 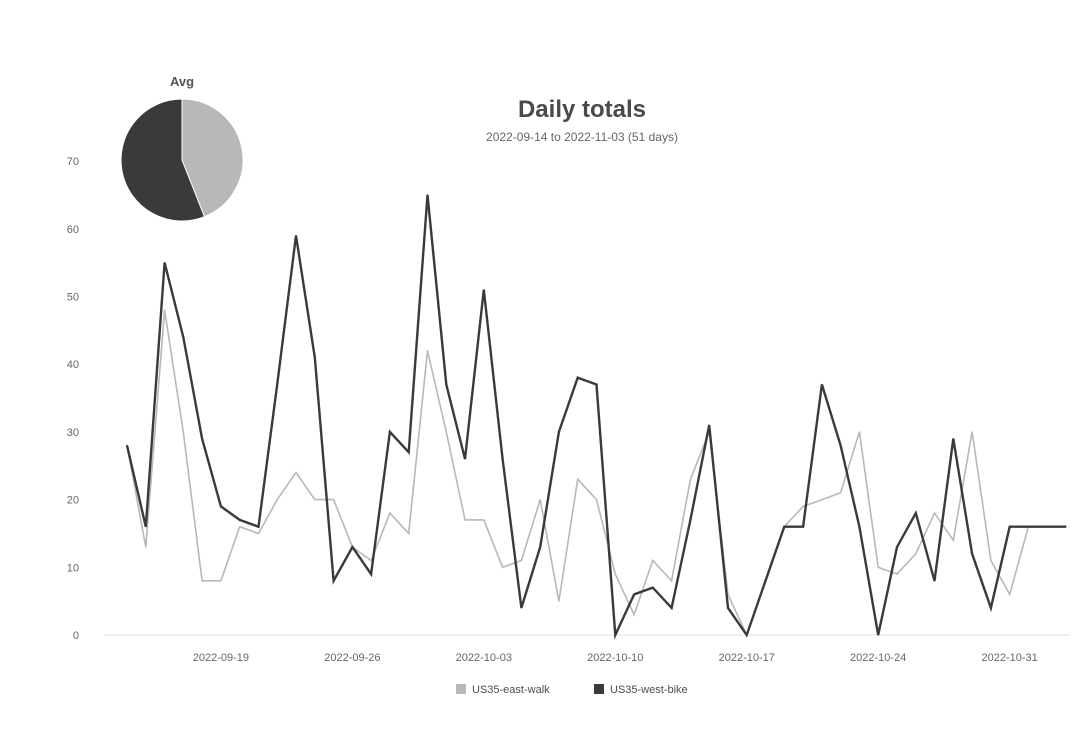 I want to click on legend: US35-east-walk US35-west-bike, so click(x=572, y=690).